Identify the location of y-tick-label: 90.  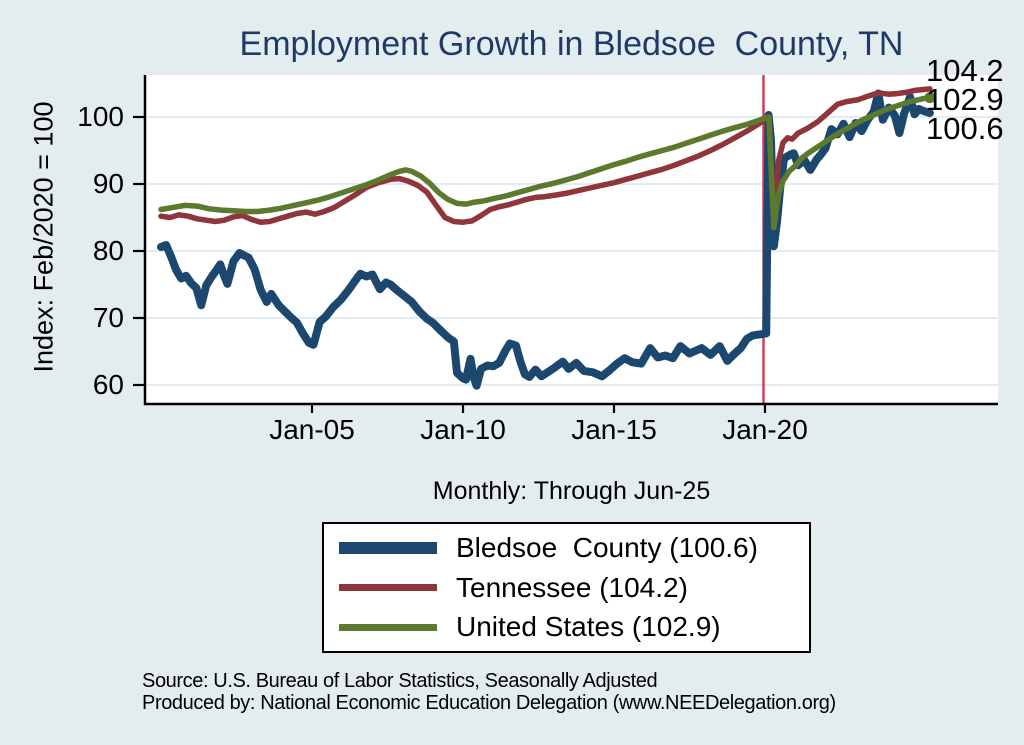
(108, 183).